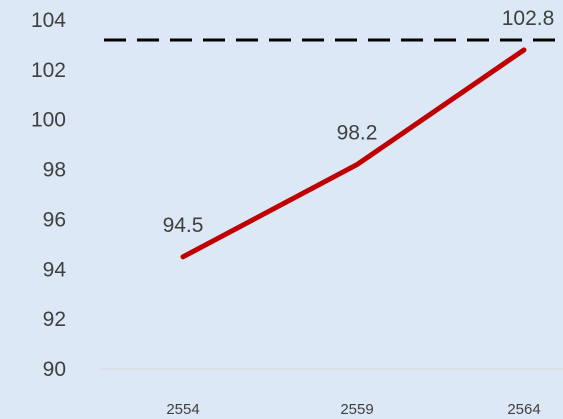 The height and width of the screenshot is (419, 563). What do you see at coordinates (48, 195) in the screenshot?
I see `y-axis-tick-labels: 90 92 94 96 98 100 102 104` at bounding box center [48, 195].